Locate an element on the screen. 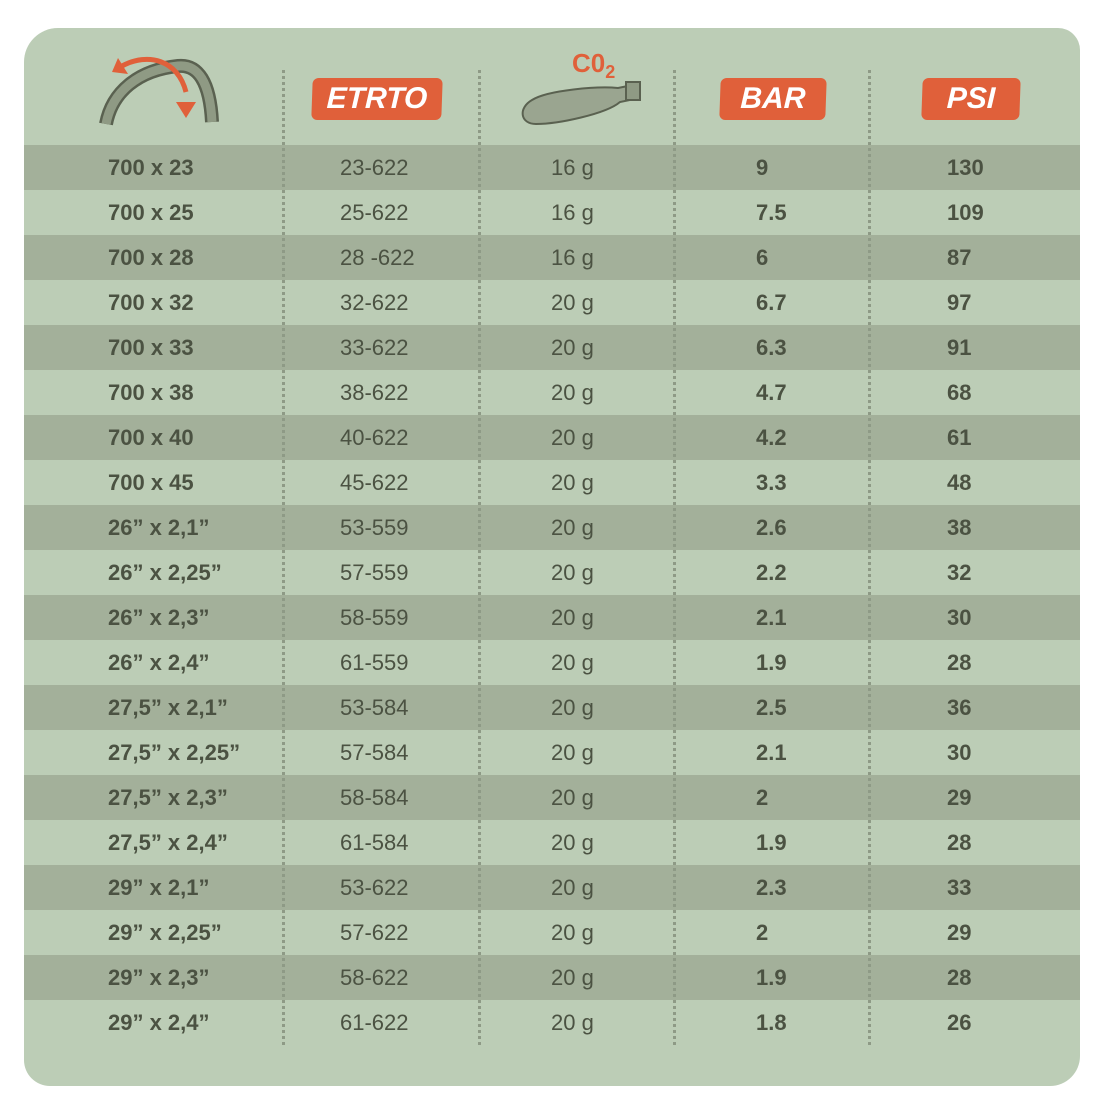 The width and height of the screenshot is (1100, 1100). psi-value: 48 is located at coordinates (959, 482).